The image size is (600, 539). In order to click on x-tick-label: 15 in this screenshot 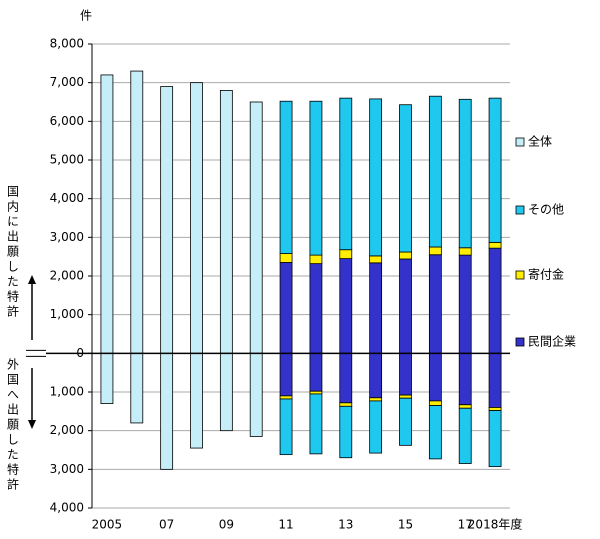, I will do `click(405, 525)`.